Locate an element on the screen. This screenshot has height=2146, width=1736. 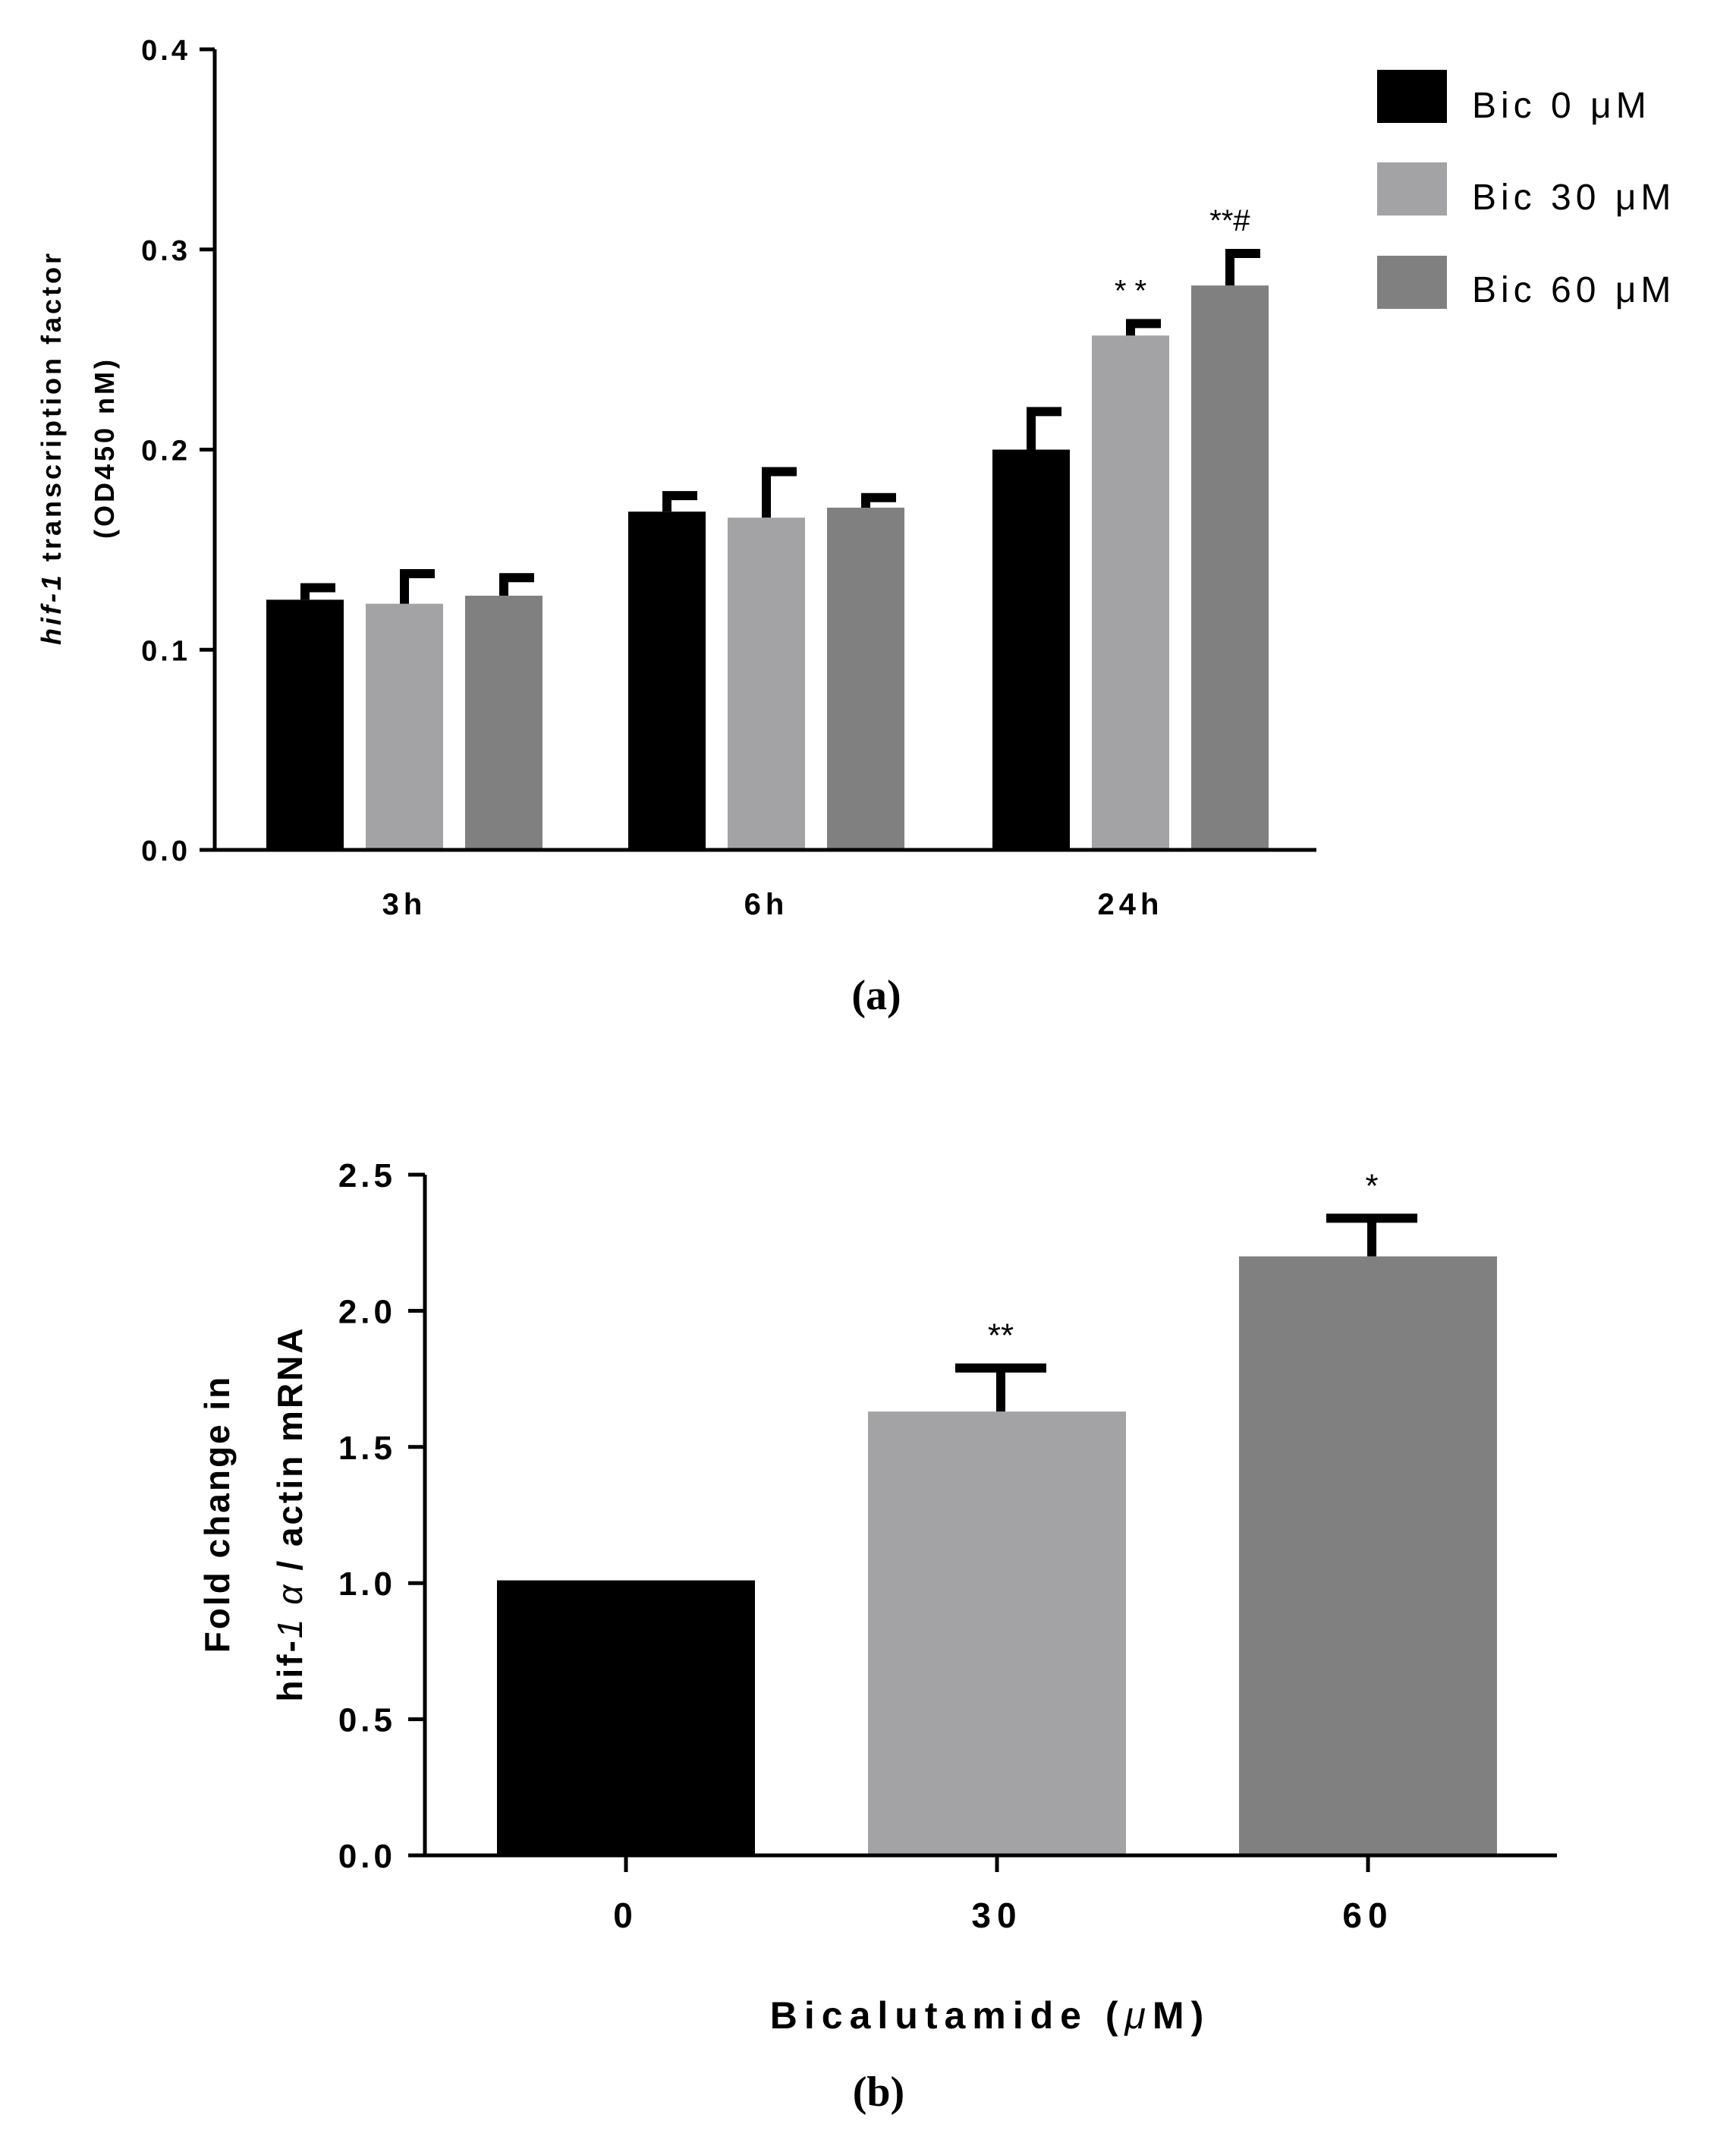
legend-swatch-bic60 is located at coordinates (1412, 283).